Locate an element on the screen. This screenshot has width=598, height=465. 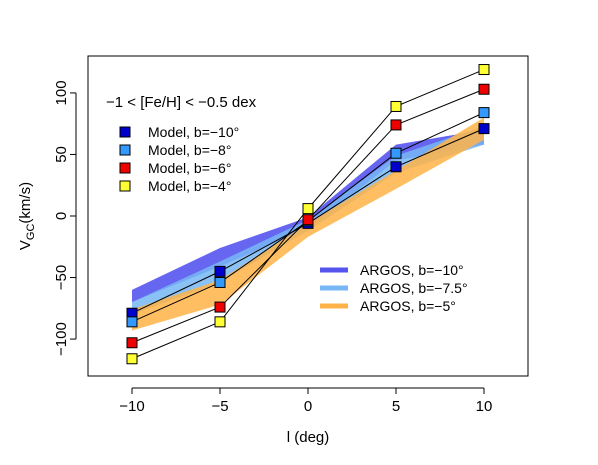
y-axis-label: VGC(km/s) is located at coordinates (27, 216).